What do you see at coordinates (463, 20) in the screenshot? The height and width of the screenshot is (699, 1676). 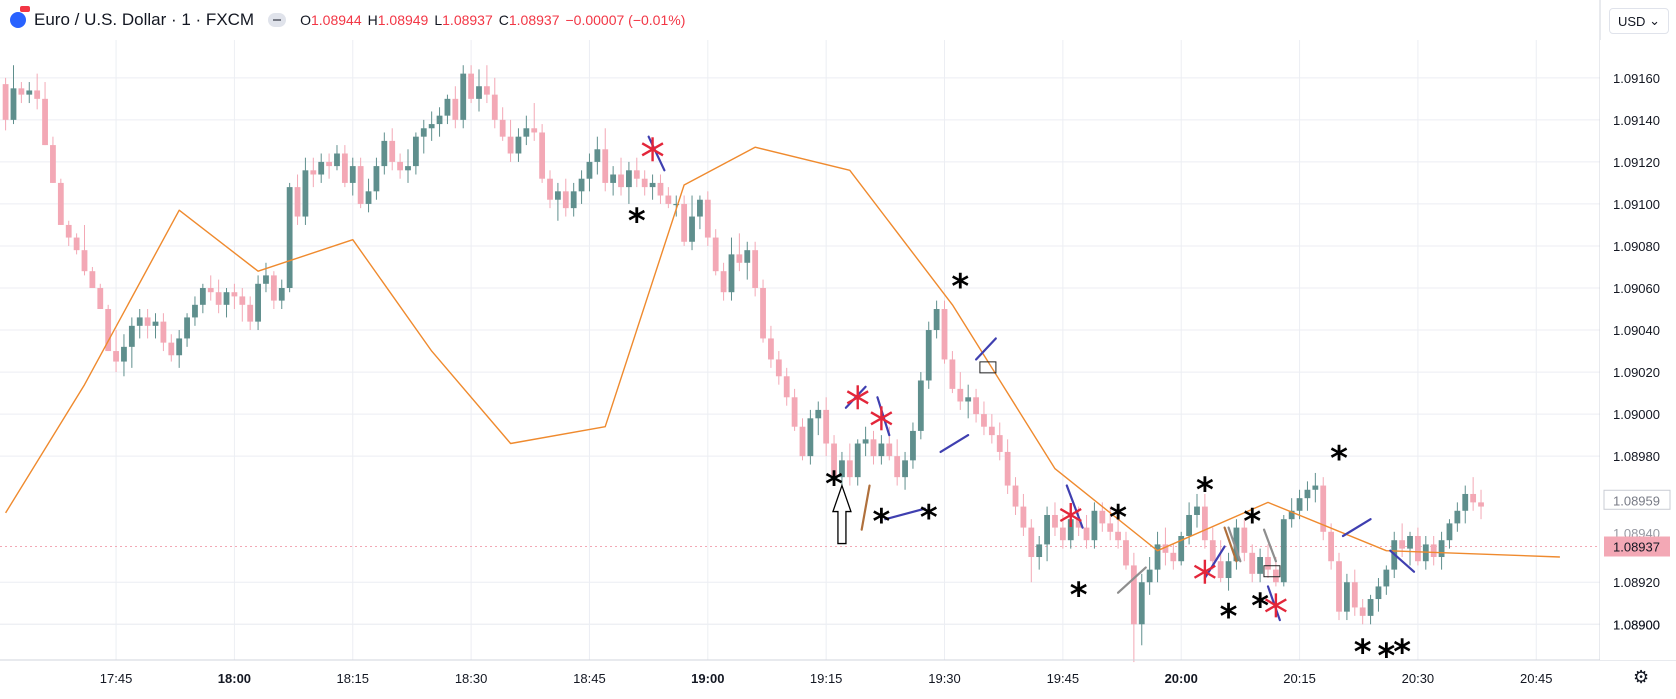 I see `ohlc-item: L1.08937` at bounding box center [463, 20].